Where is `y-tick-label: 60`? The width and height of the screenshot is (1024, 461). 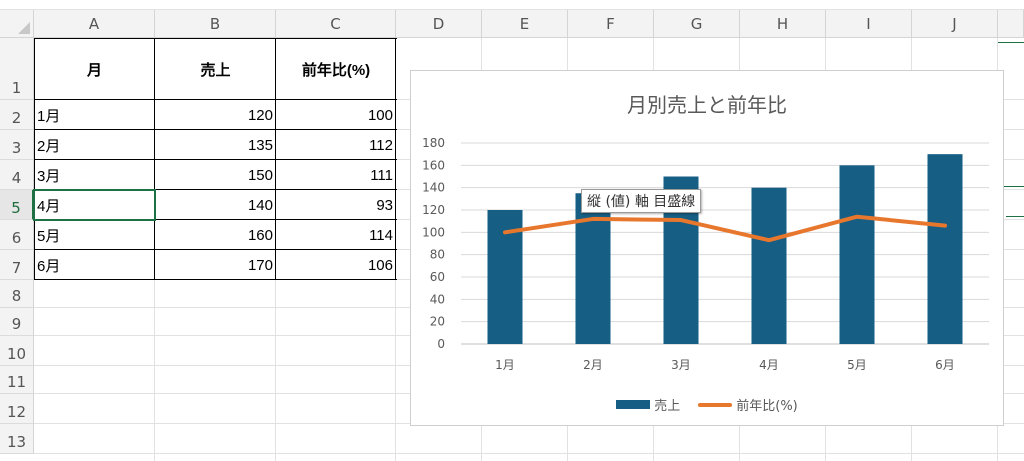 y-tick-label: 60 is located at coordinates (437, 277).